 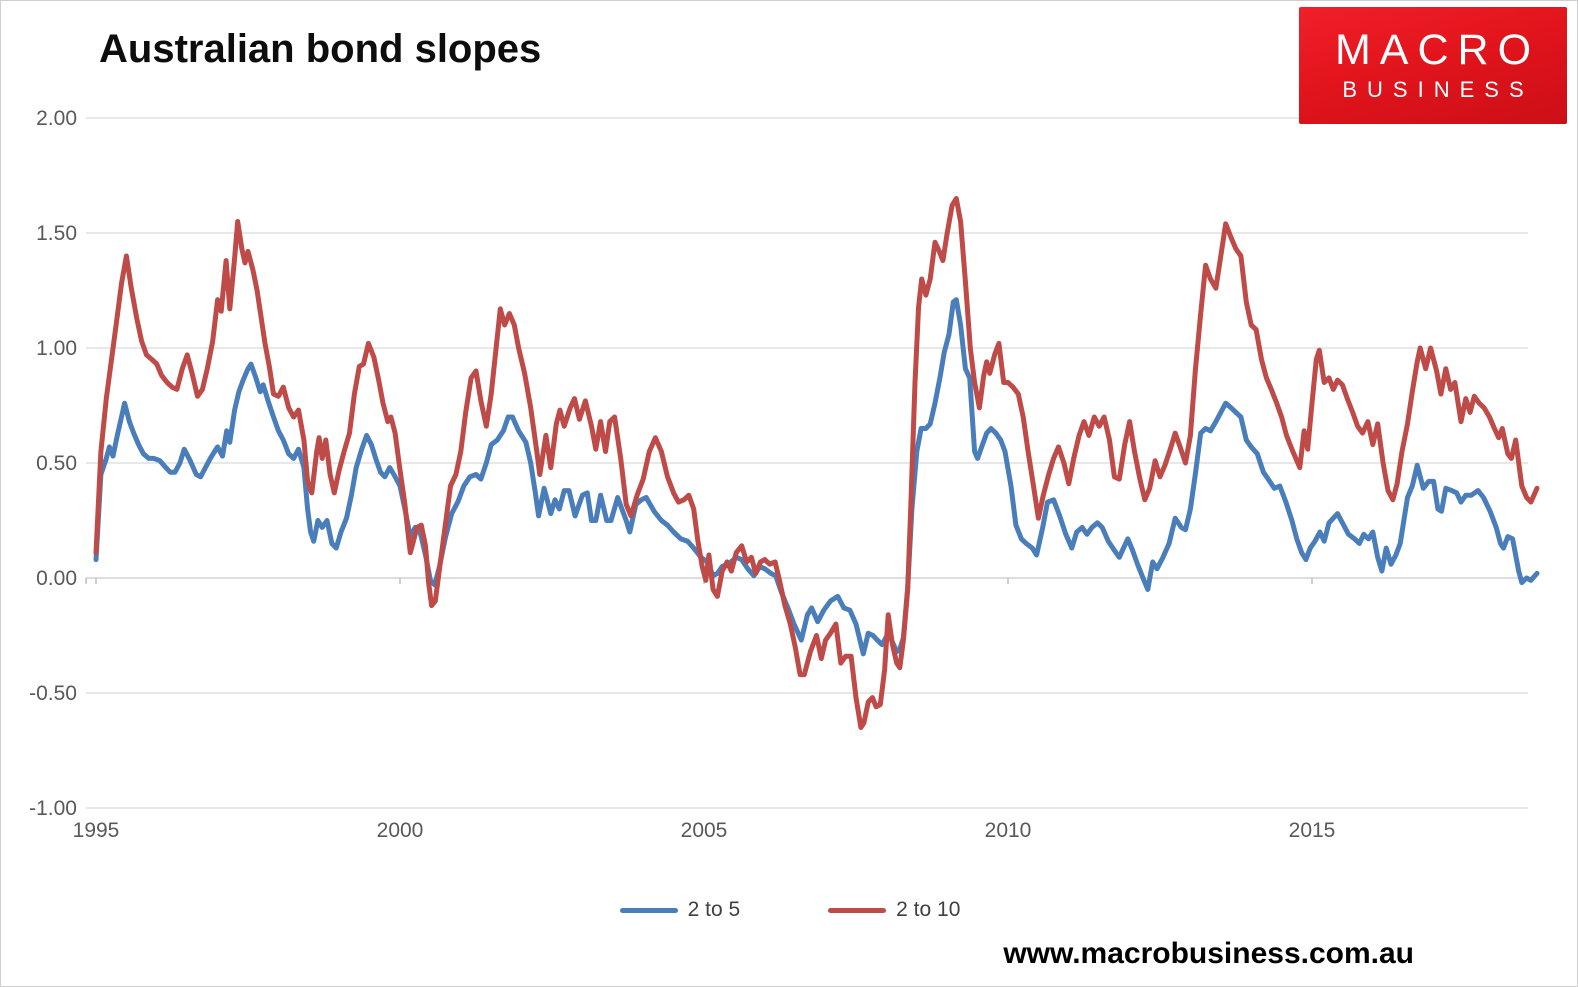 What do you see at coordinates (96, 830) in the screenshot?
I see `x-axis-label: 1995` at bounding box center [96, 830].